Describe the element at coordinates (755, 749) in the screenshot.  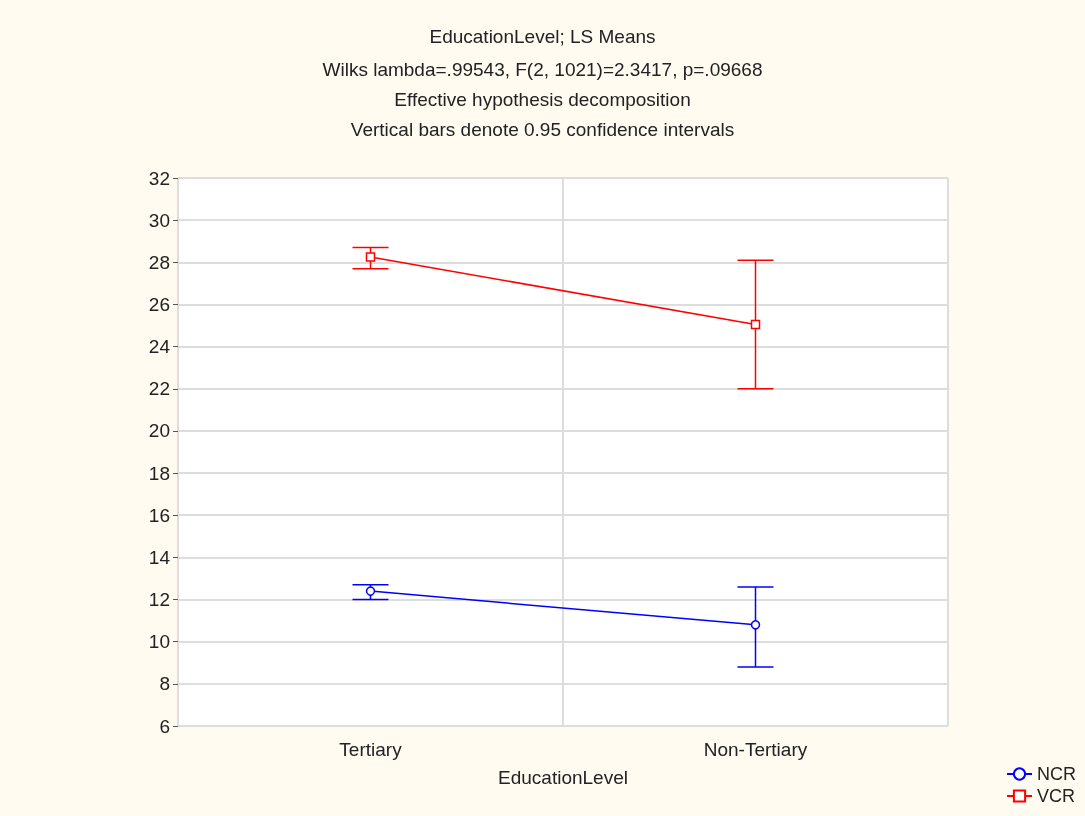
I see `x-tick-label: Non-Tertiary` at that location.